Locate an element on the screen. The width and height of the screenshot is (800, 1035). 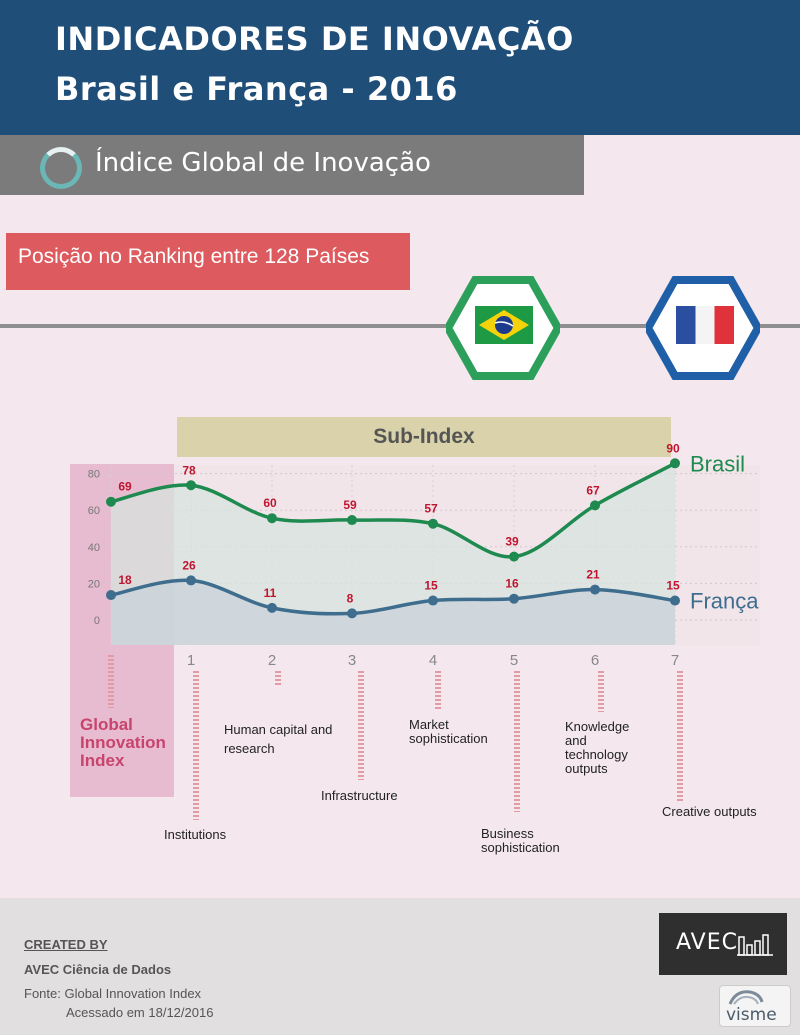
category-label: Market sophistication is located at coordinates (448, 731).